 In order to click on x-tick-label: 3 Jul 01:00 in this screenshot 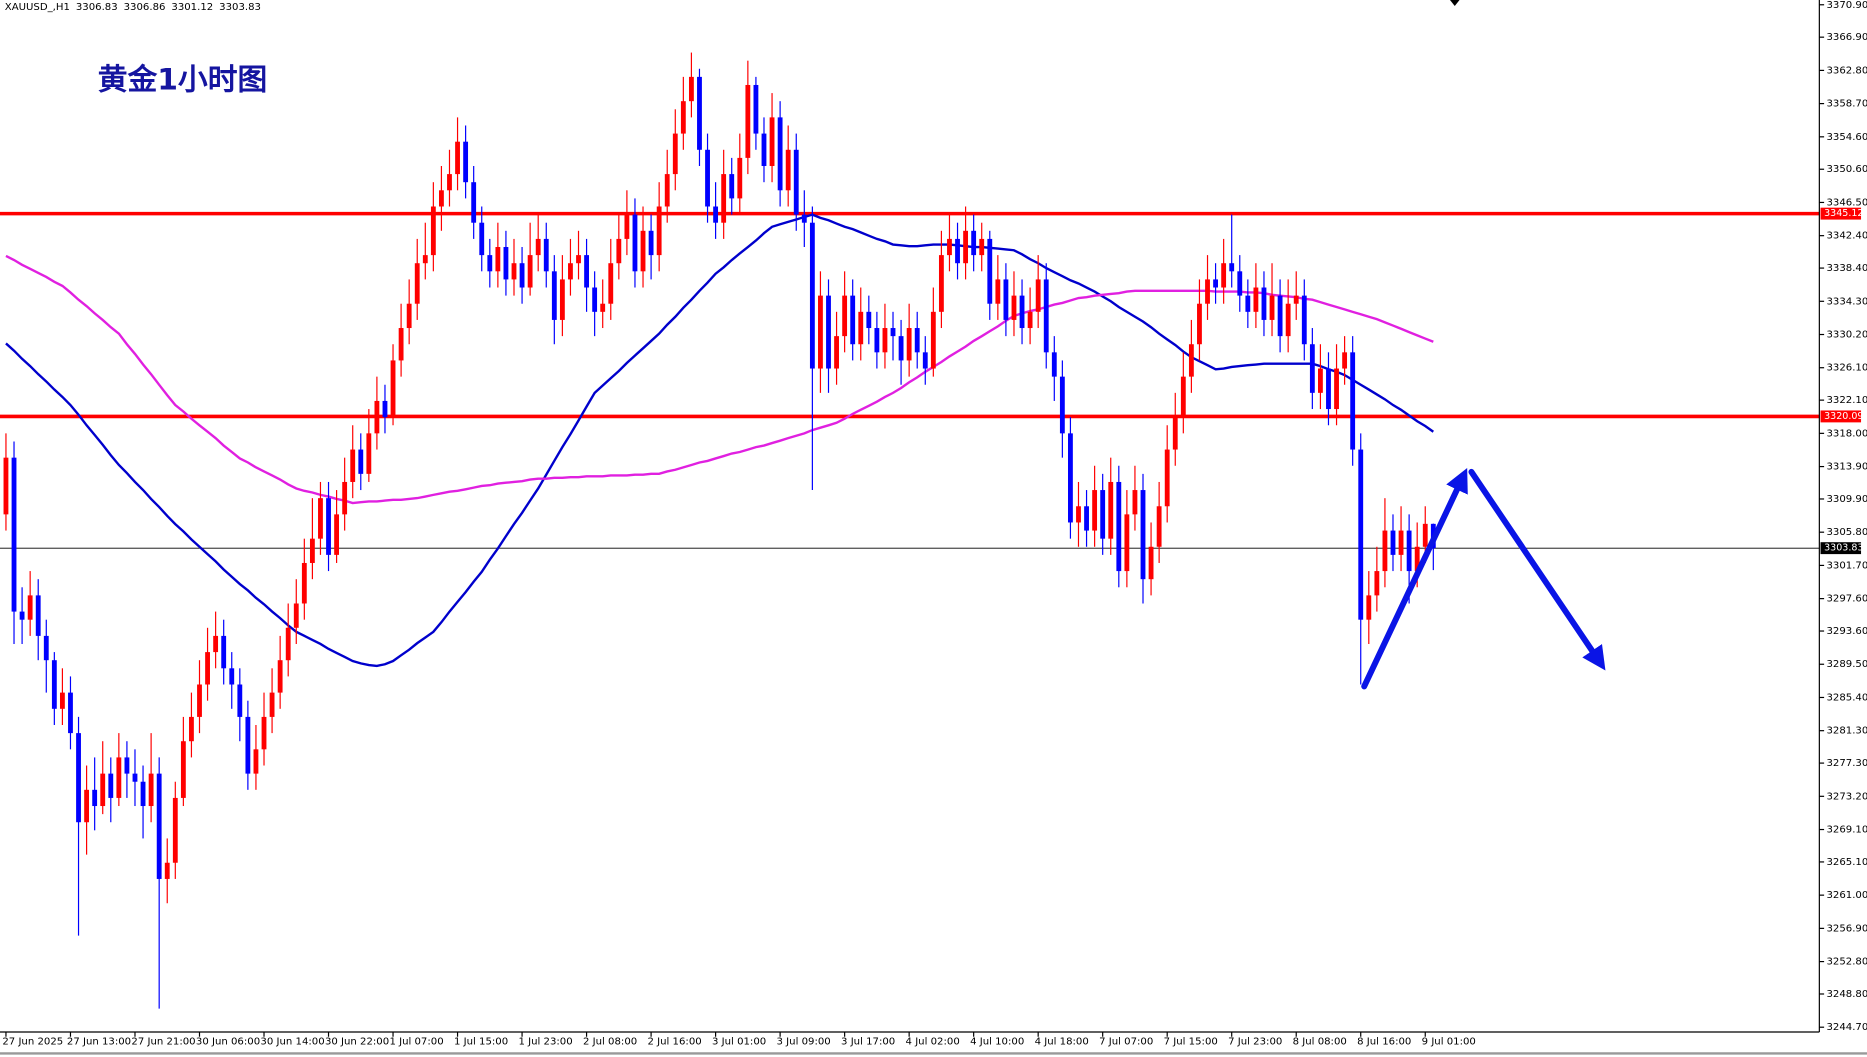, I will do `click(739, 1042)`.